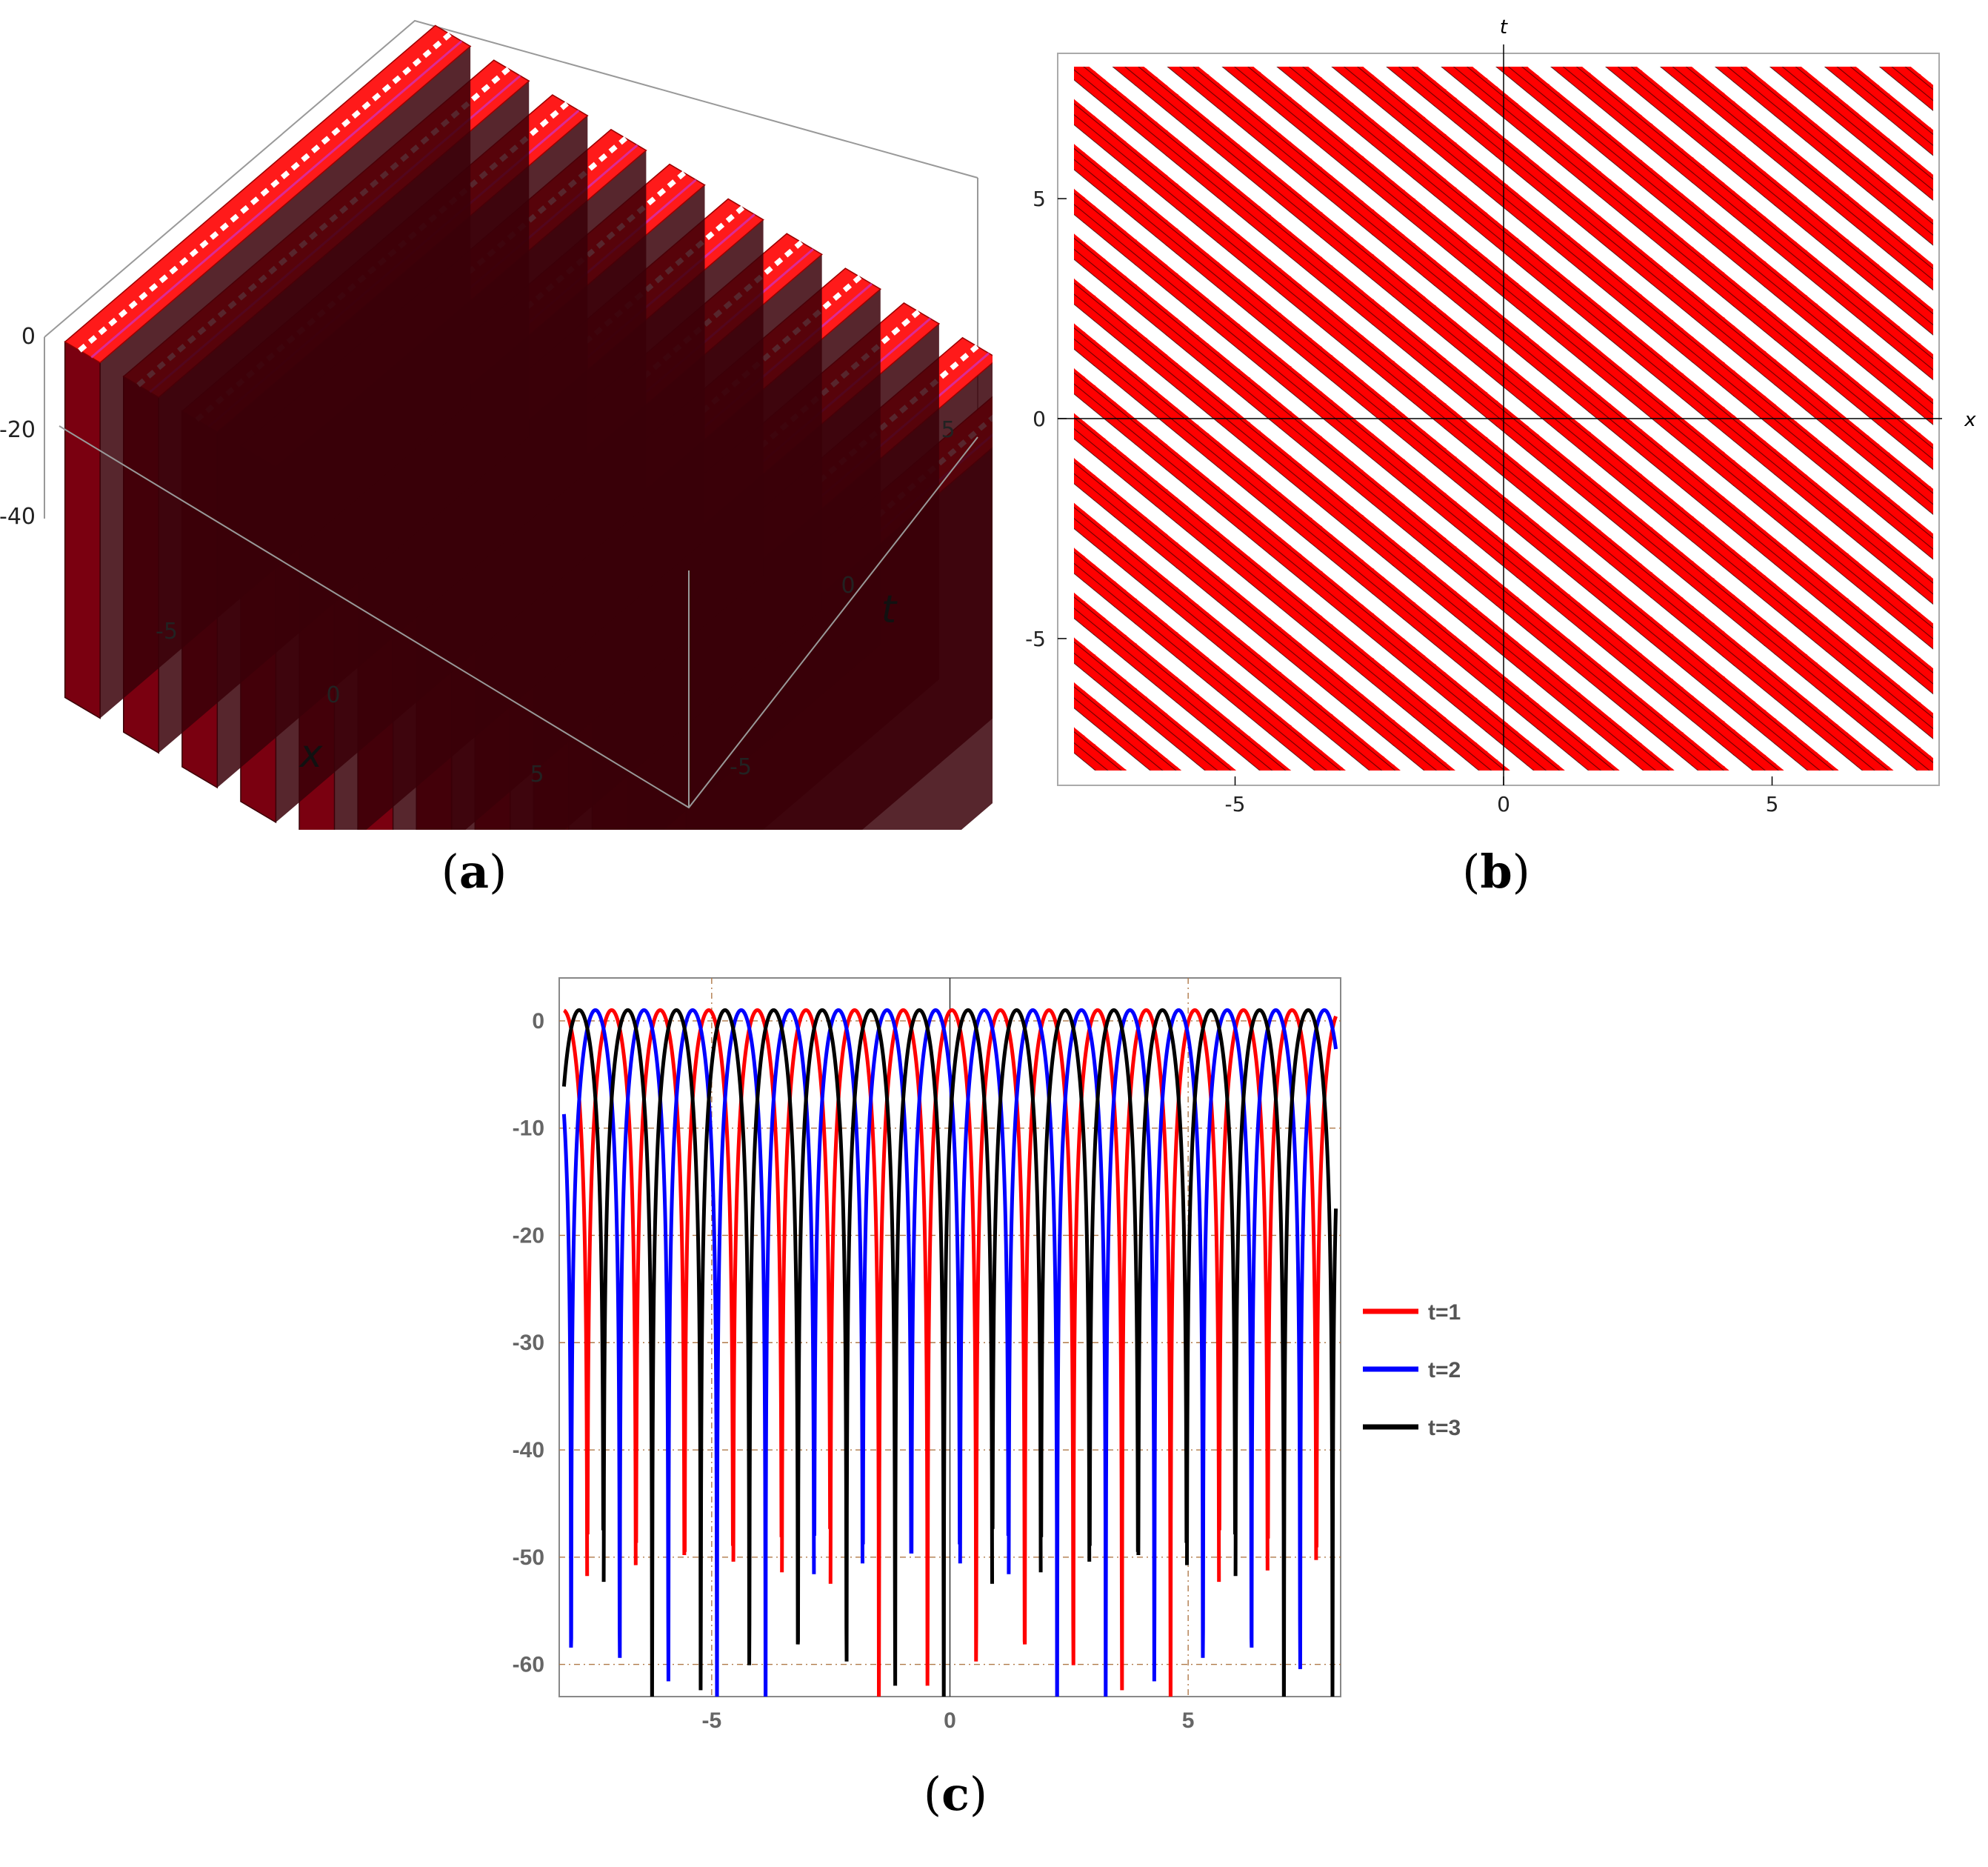 The width and height of the screenshot is (1988, 1867). I want to click on y-tick-label: -5, so click(1035, 639).